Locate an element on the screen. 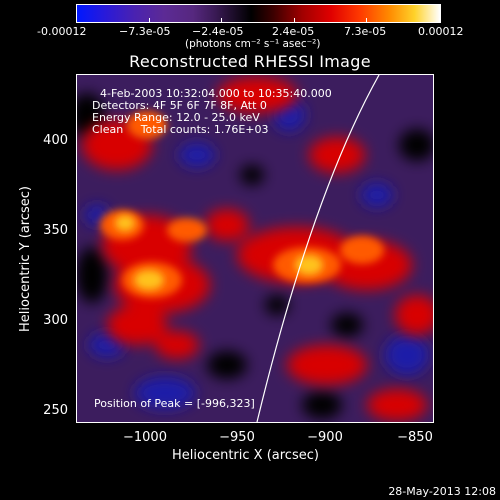 Image resolution: width=500 pixels, height=500 pixels. y-axis-label: Heliocentric Y (arcsec) is located at coordinates (25, 259).